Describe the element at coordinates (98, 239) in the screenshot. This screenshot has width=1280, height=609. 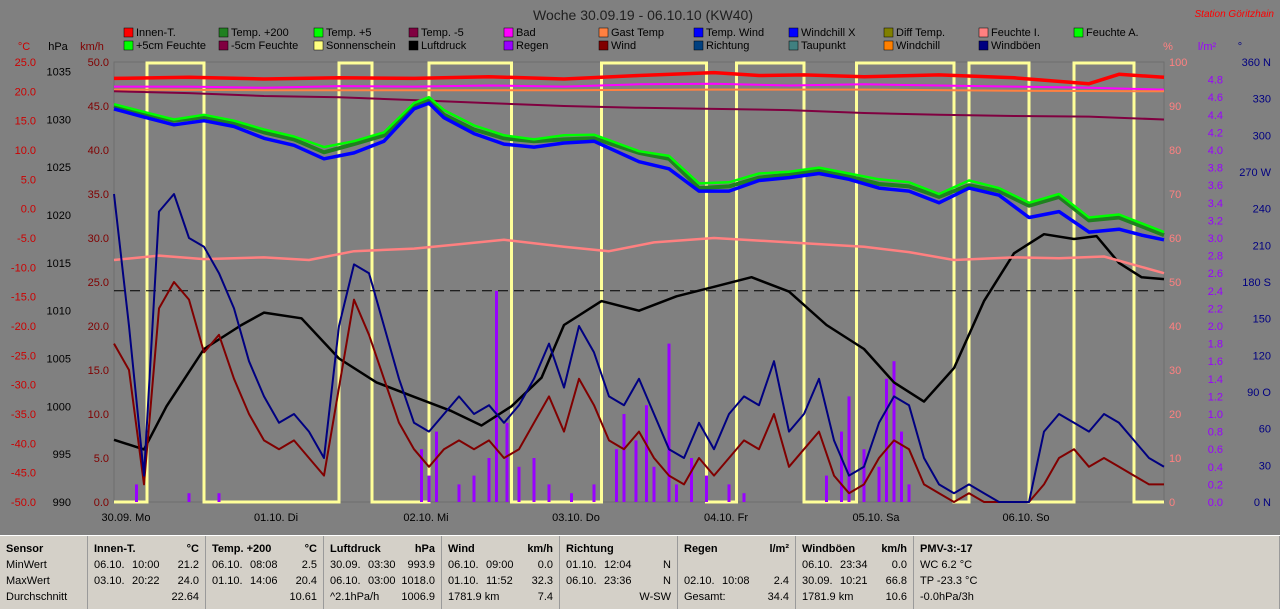
I see `axis-tick-label: 30.0` at that location.